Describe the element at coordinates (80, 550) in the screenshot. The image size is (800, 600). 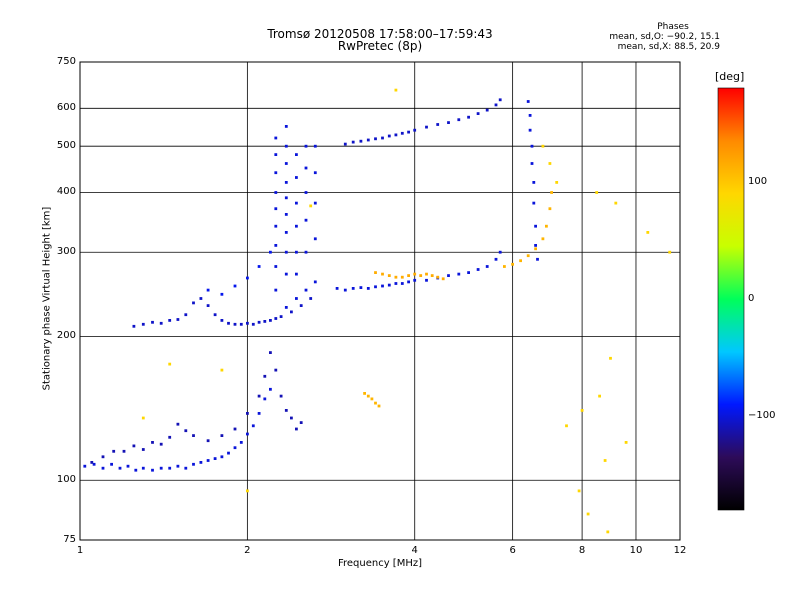
I see `x-tick-label: 1` at that location.